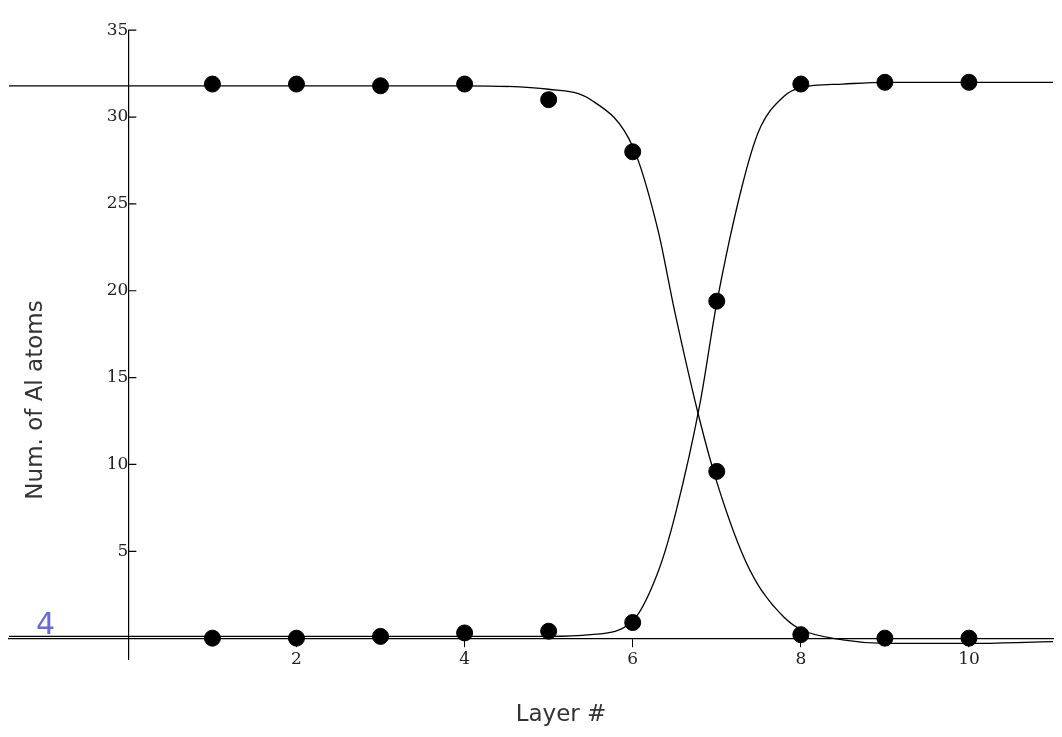 This screenshot has height=737, width=1062. Describe the element at coordinates (46, 623) in the screenshot. I see `annotation: 4` at that location.